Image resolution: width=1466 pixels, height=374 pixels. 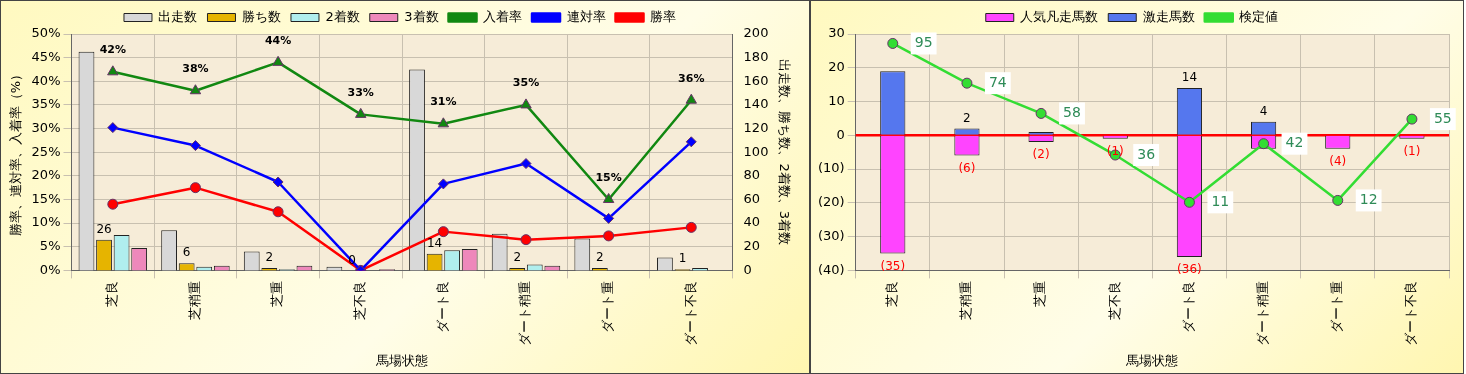 I want to click on legend-label: 3着数, so click(x=421, y=16).